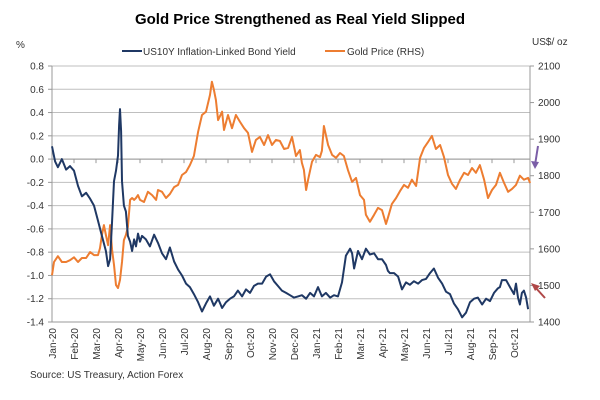  What do you see at coordinates (549, 323) in the screenshot?
I see `right-tick-label: 1400` at bounding box center [549, 323].